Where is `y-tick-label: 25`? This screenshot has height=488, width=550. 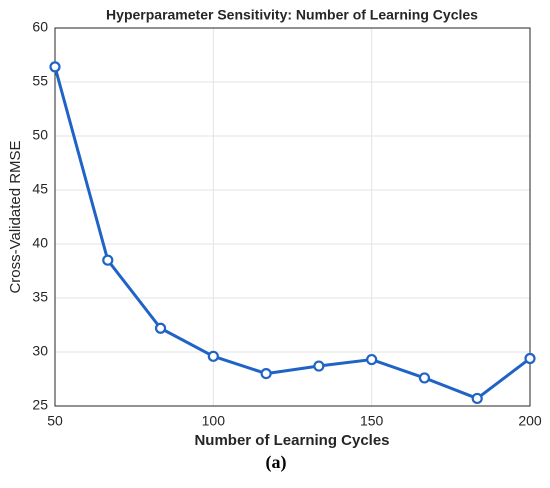 y-tick-label: 25 is located at coordinates (40, 405).